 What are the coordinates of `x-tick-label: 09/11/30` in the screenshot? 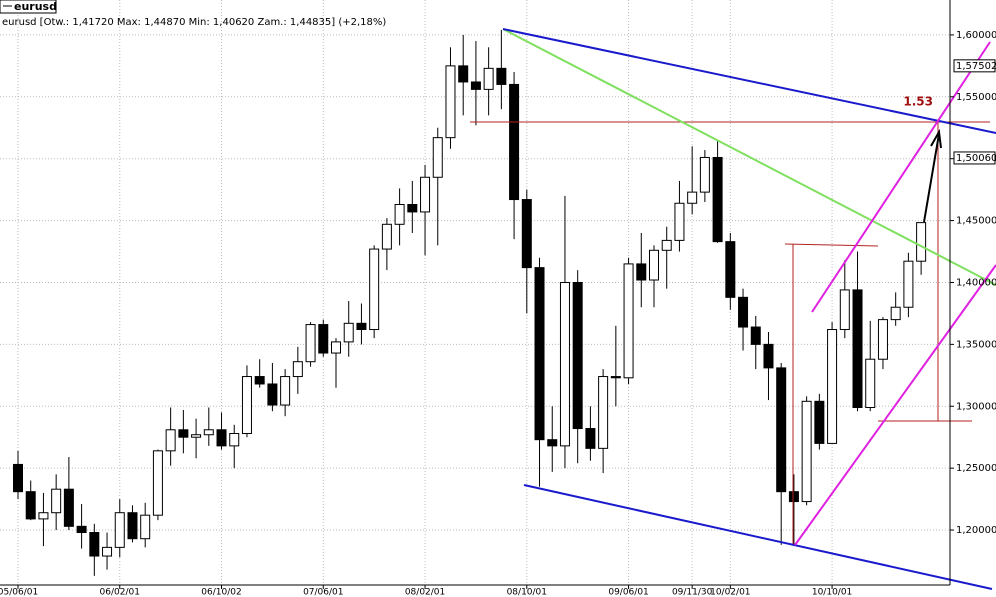 It's located at (692, 592).